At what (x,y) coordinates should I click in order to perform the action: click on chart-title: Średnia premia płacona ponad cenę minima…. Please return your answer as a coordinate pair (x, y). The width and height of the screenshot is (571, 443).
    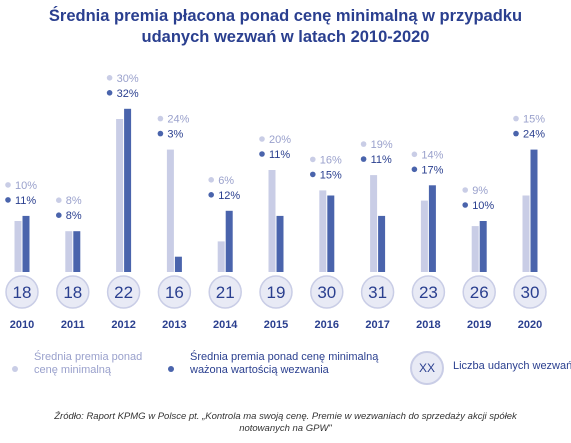
    Looking at the image, I should click on (285, 27).